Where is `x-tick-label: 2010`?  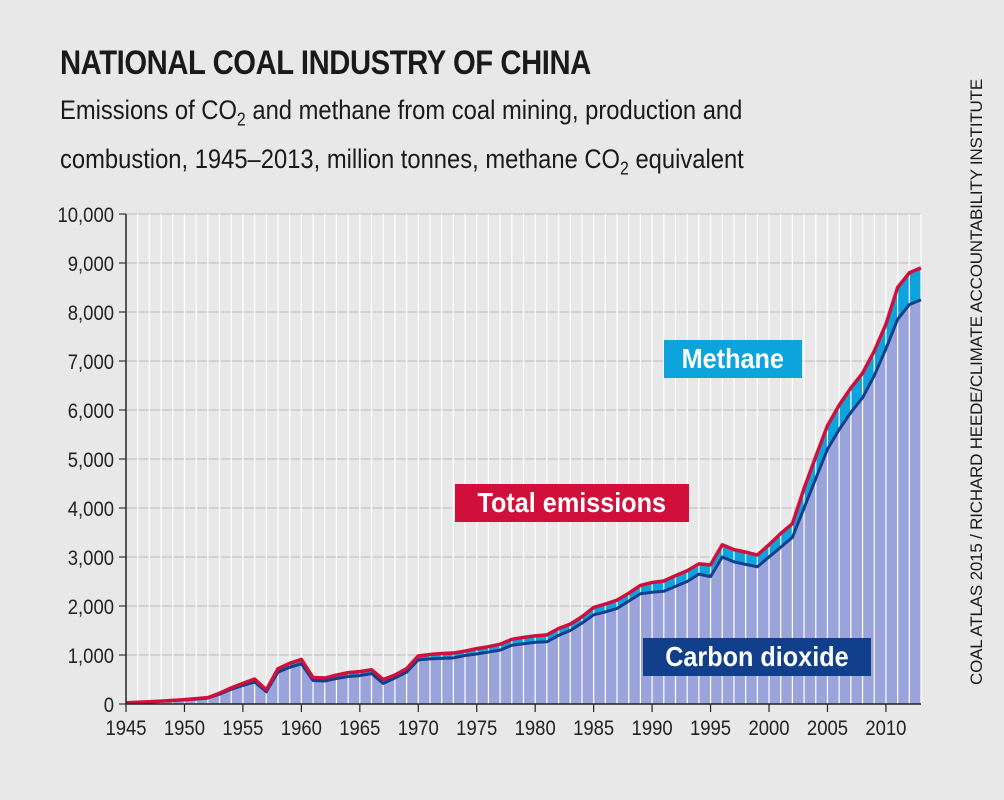 x-tick-label: 2010 is located at coordinates (885, 728).